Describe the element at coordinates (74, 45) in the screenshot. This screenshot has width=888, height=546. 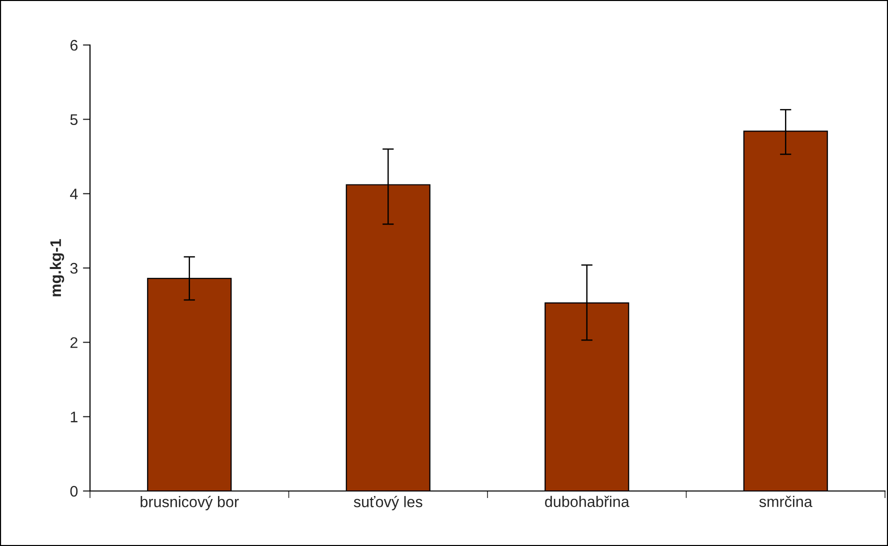
I see `y-tick-label: 6` at that location.